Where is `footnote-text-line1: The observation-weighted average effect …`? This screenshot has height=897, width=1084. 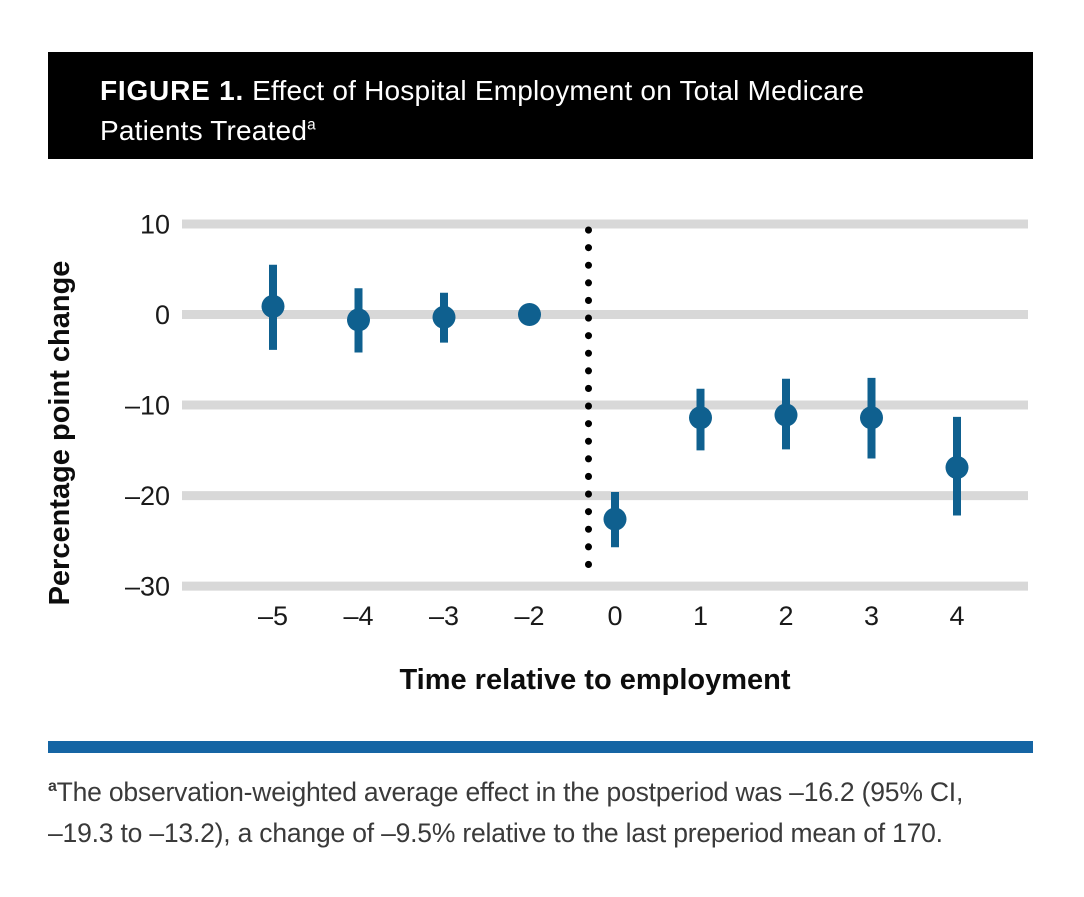 footnote-text-line1: The observation-weighted average effect … is located at coordinates (510, 792).